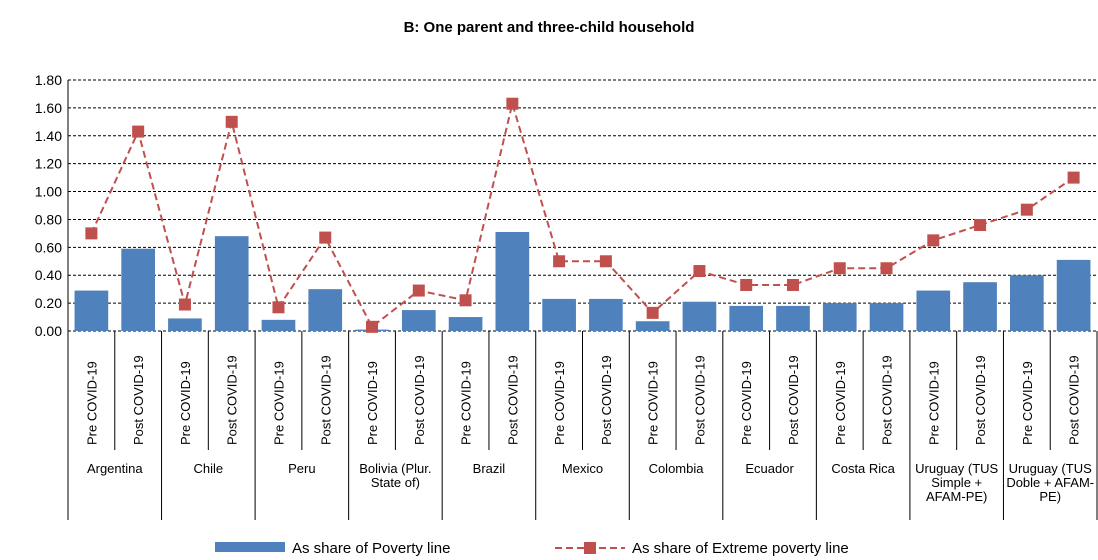 This screenshot has height=560, width=1098. What do you see at coordinates (208, 468) in the screenshot?
I see `group-label: Chile` at bounding box center [208, 468].